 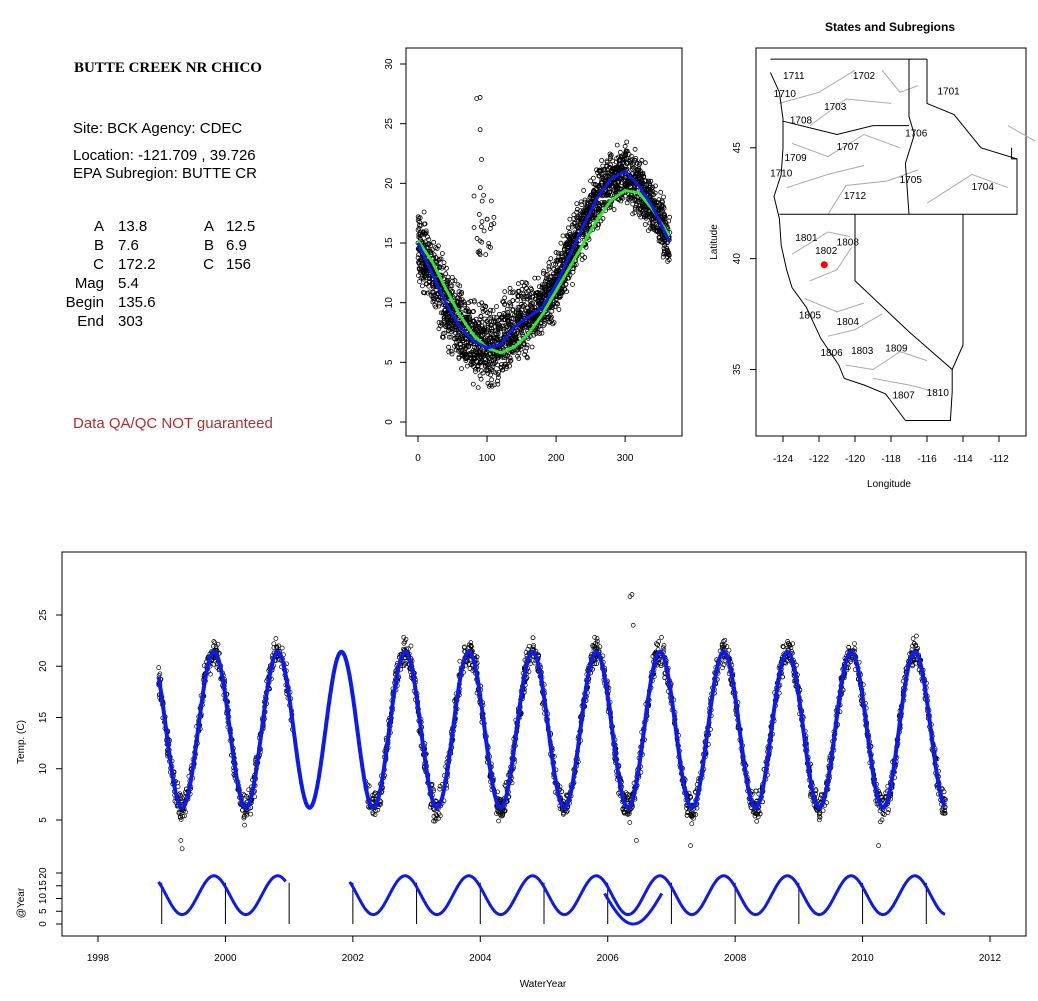 What do you see at coordinates (903, 395) in the screenshot?
I see `region-label: 1807` at bounding box center [903, 395].